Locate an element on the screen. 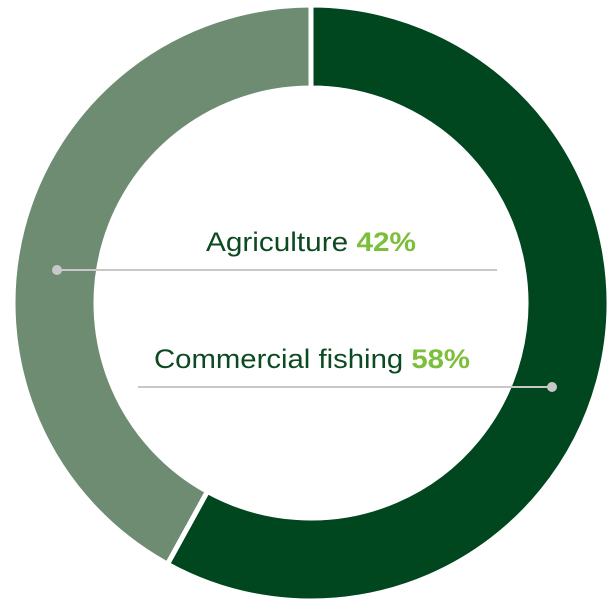  leader-dot-agriculture is located at coordinates (57, 270).